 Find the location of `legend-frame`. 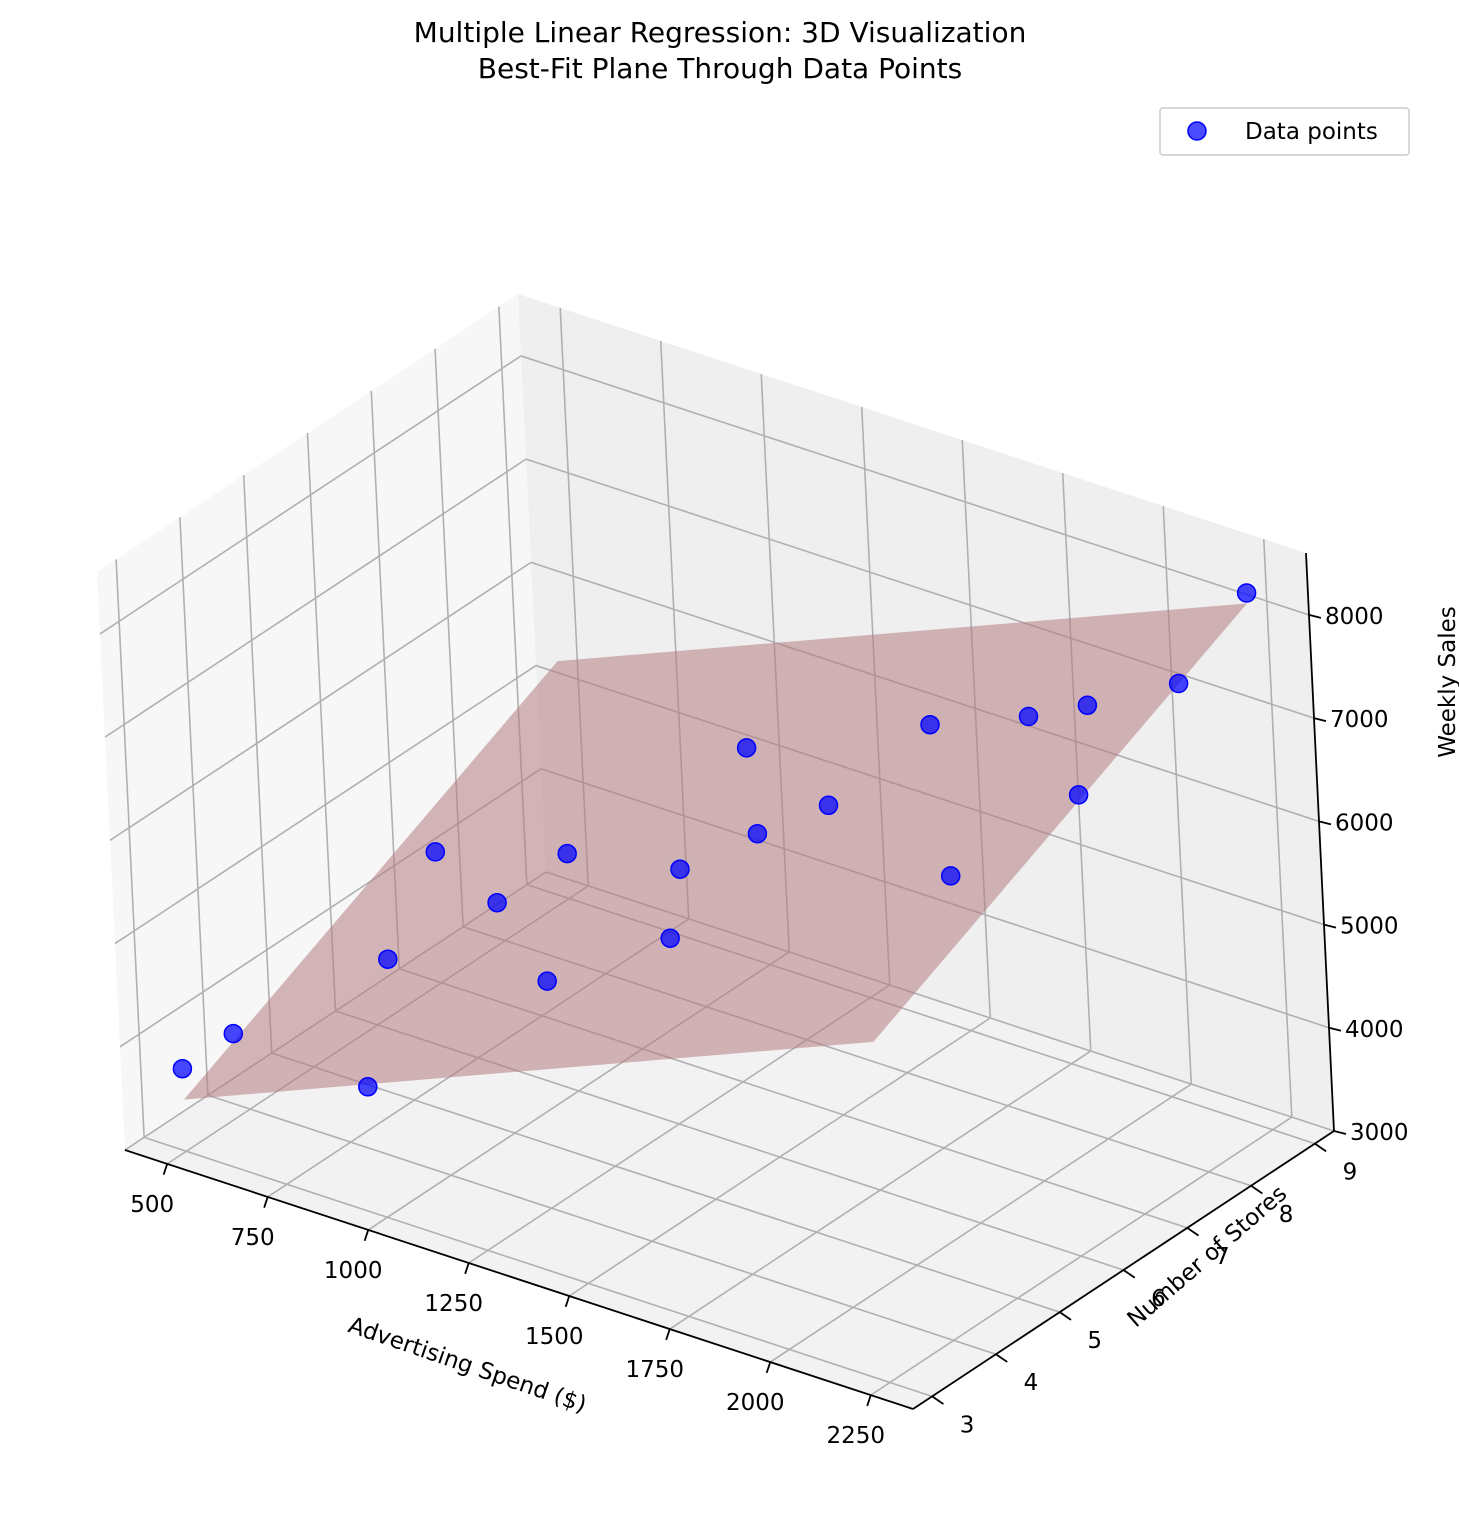

legend-frame is located at coordinates (1284, 131).